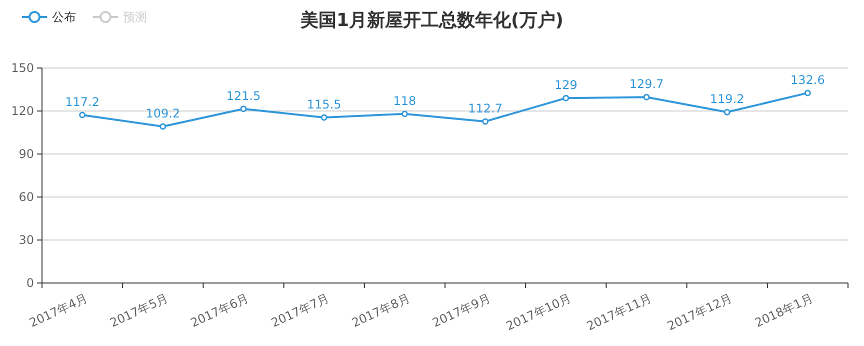  What do you see at coordinates (22, 111) in the screenshot?
I see `y-tick-label: 120` at bounding box center [22, 111].